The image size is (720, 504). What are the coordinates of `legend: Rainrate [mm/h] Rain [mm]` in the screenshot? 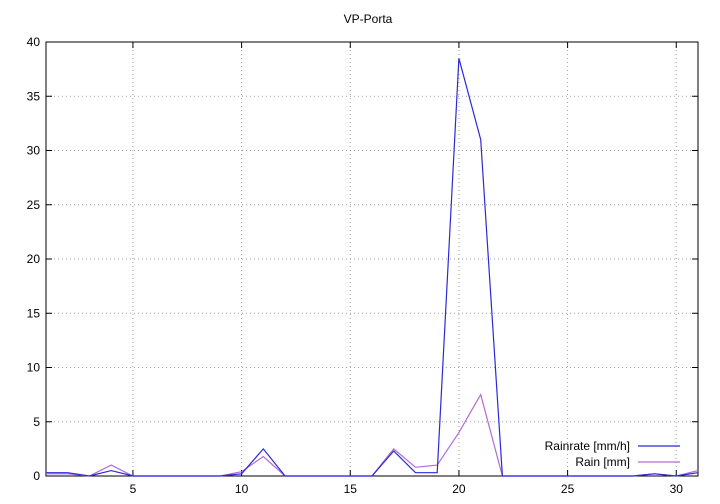 It's located at (612, 454).